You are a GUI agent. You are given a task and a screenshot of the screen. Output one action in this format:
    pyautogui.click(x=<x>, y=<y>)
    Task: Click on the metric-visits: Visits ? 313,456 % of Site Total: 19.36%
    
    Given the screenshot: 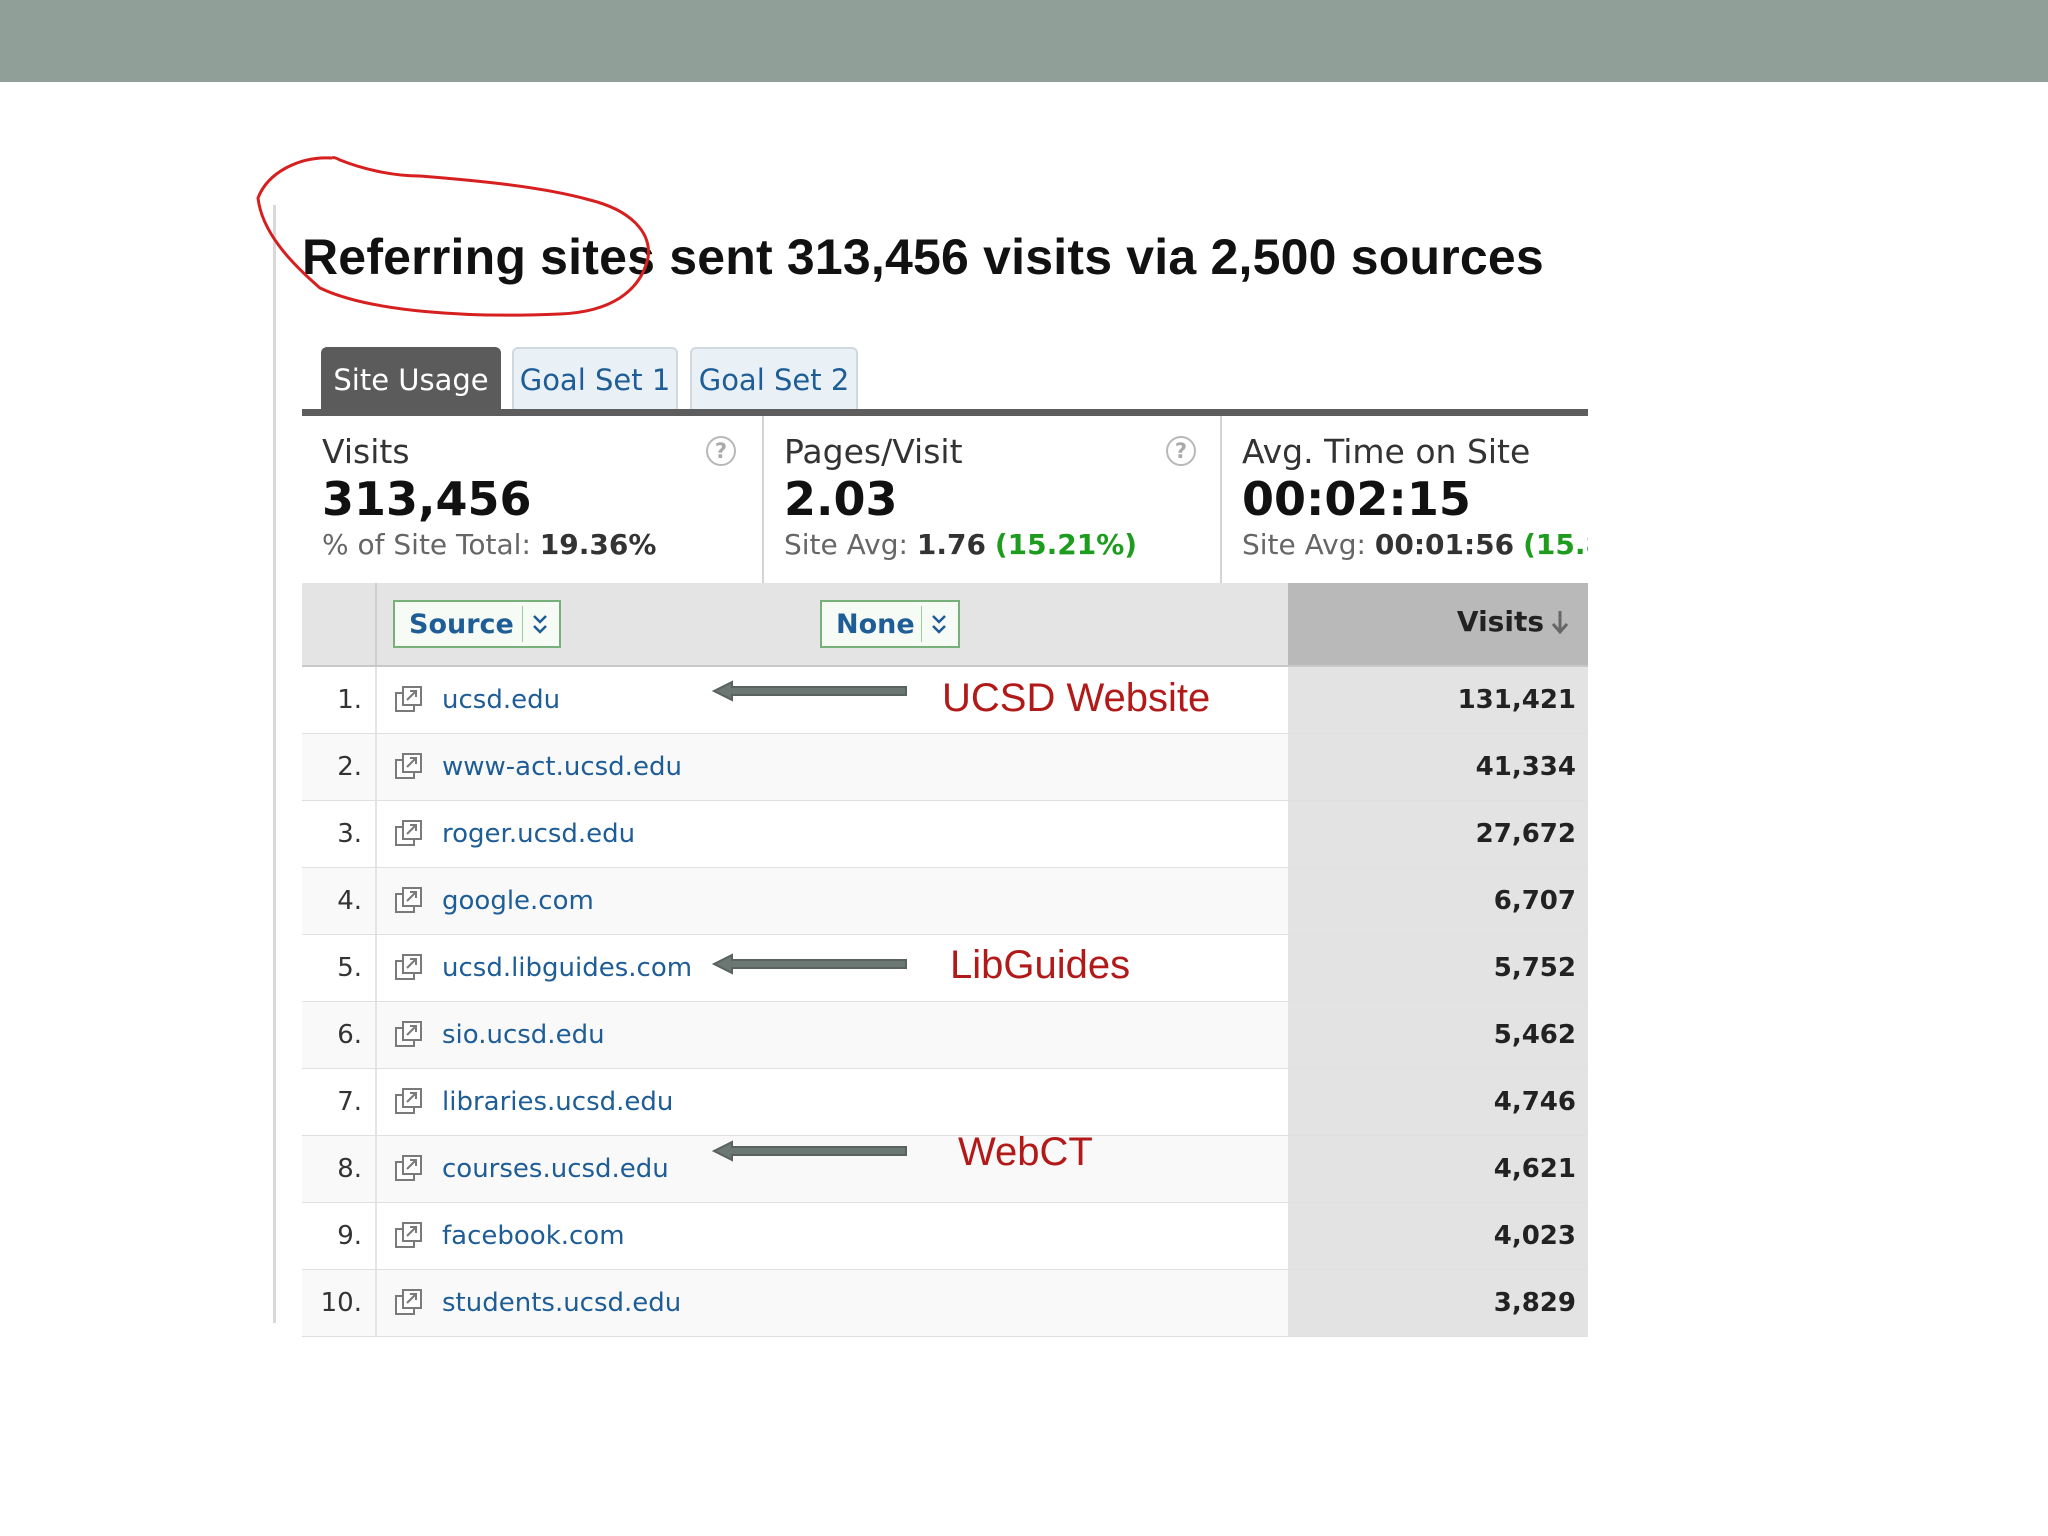 What is the action you would take?
    pyautogui.click(x=532, y=499)
    